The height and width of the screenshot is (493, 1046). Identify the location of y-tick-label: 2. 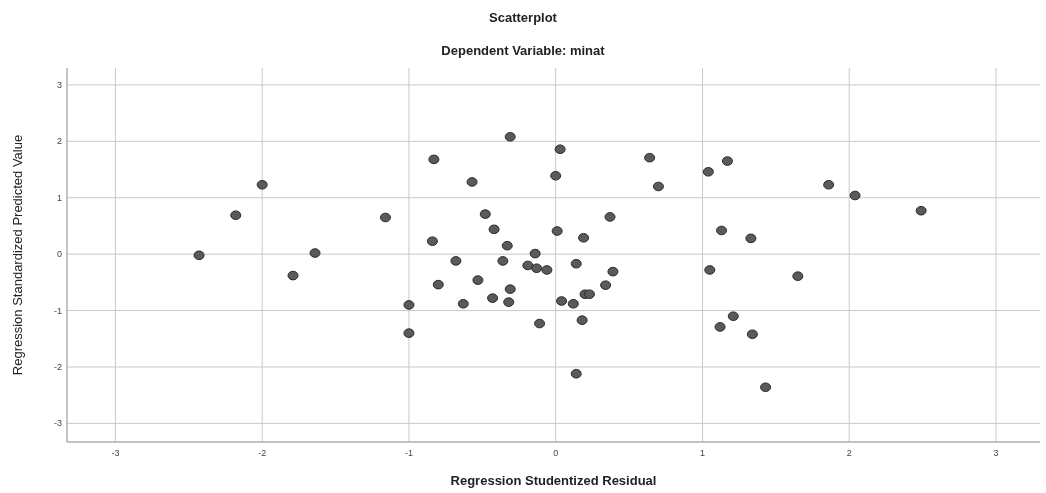
(59, 141).